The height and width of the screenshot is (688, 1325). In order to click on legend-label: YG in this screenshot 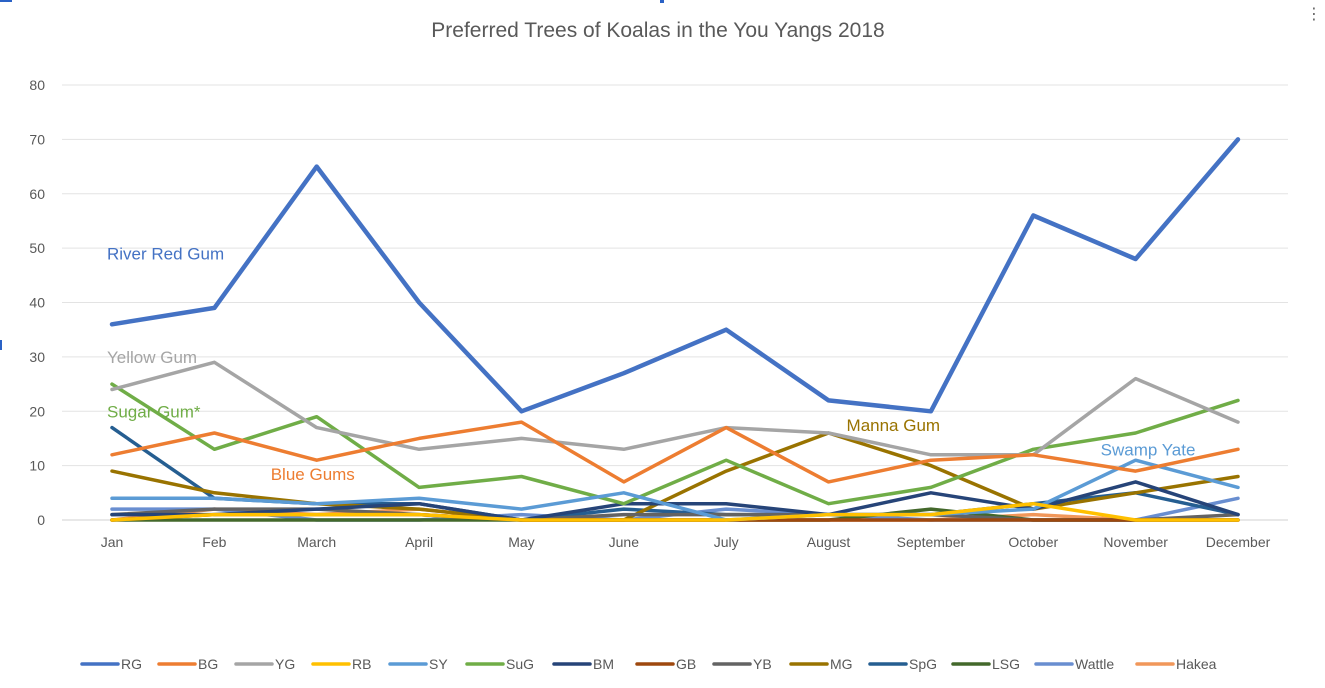, I will do `click(285, 664)`.